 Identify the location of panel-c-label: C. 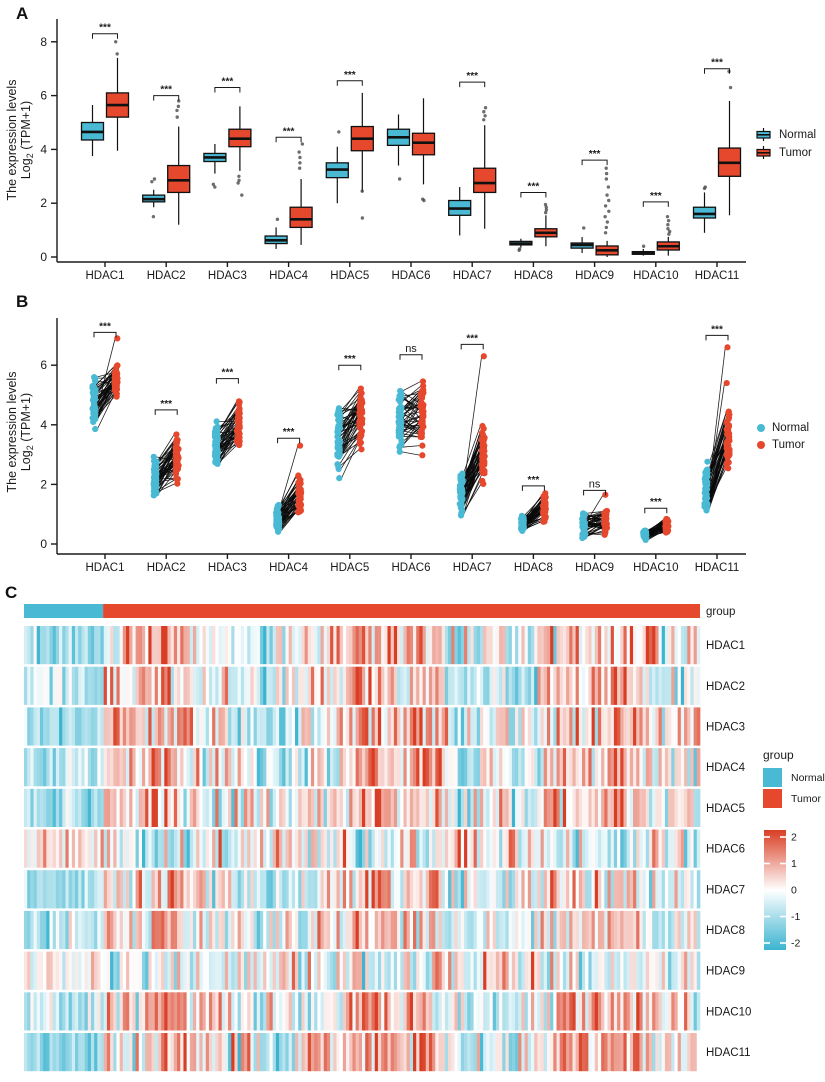
(11, 592).